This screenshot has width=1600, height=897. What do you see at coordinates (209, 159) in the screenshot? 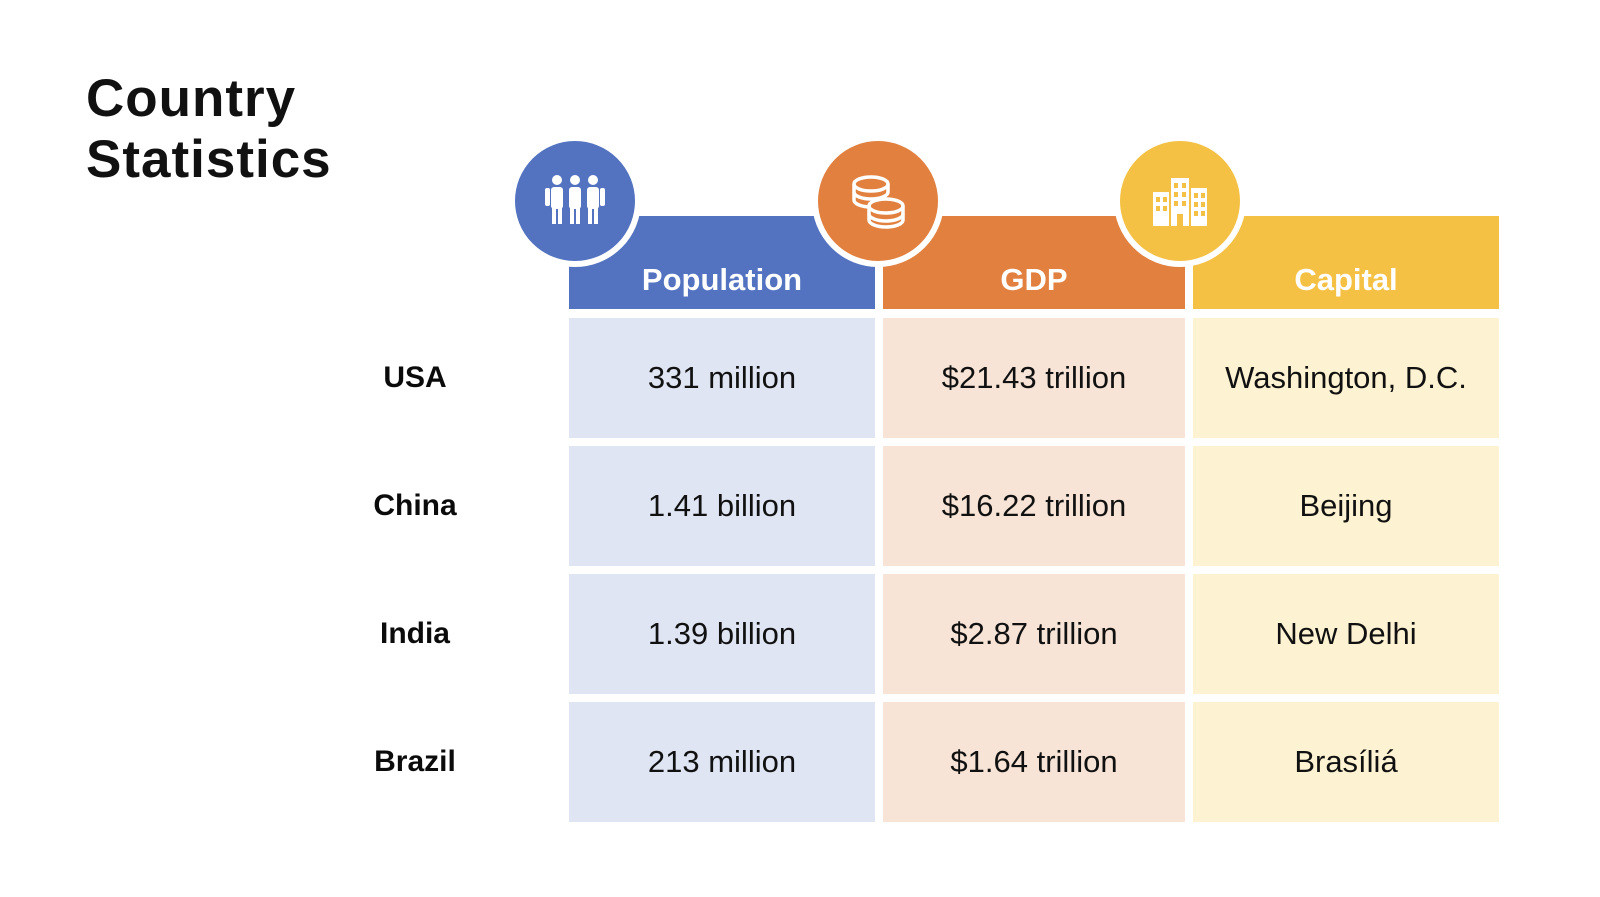
I see `title-line-2: Statistics` at bounding box center [209, 159].